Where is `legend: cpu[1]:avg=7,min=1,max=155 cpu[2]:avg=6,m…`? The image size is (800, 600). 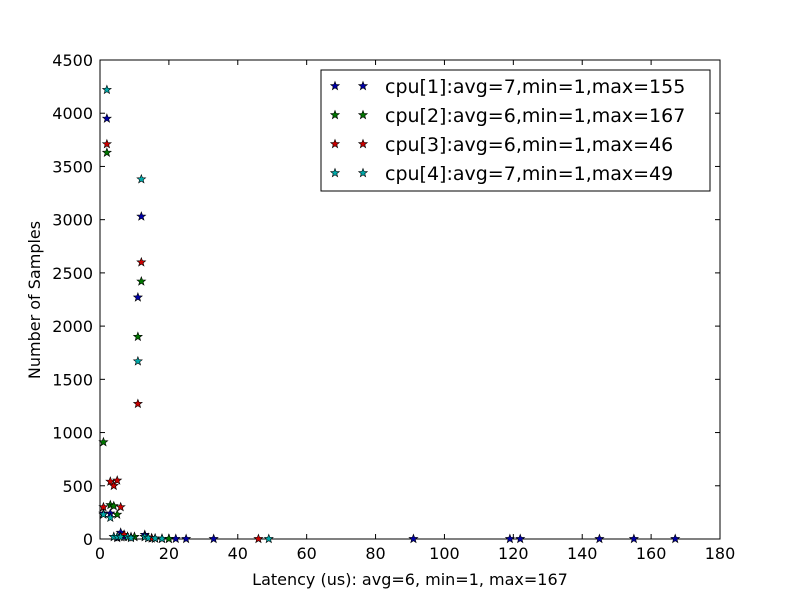 legend: cpu[1]:avg=7,min=1,max=155 cpu[2]:avg=6,m… is located at coordinates (515, 130).